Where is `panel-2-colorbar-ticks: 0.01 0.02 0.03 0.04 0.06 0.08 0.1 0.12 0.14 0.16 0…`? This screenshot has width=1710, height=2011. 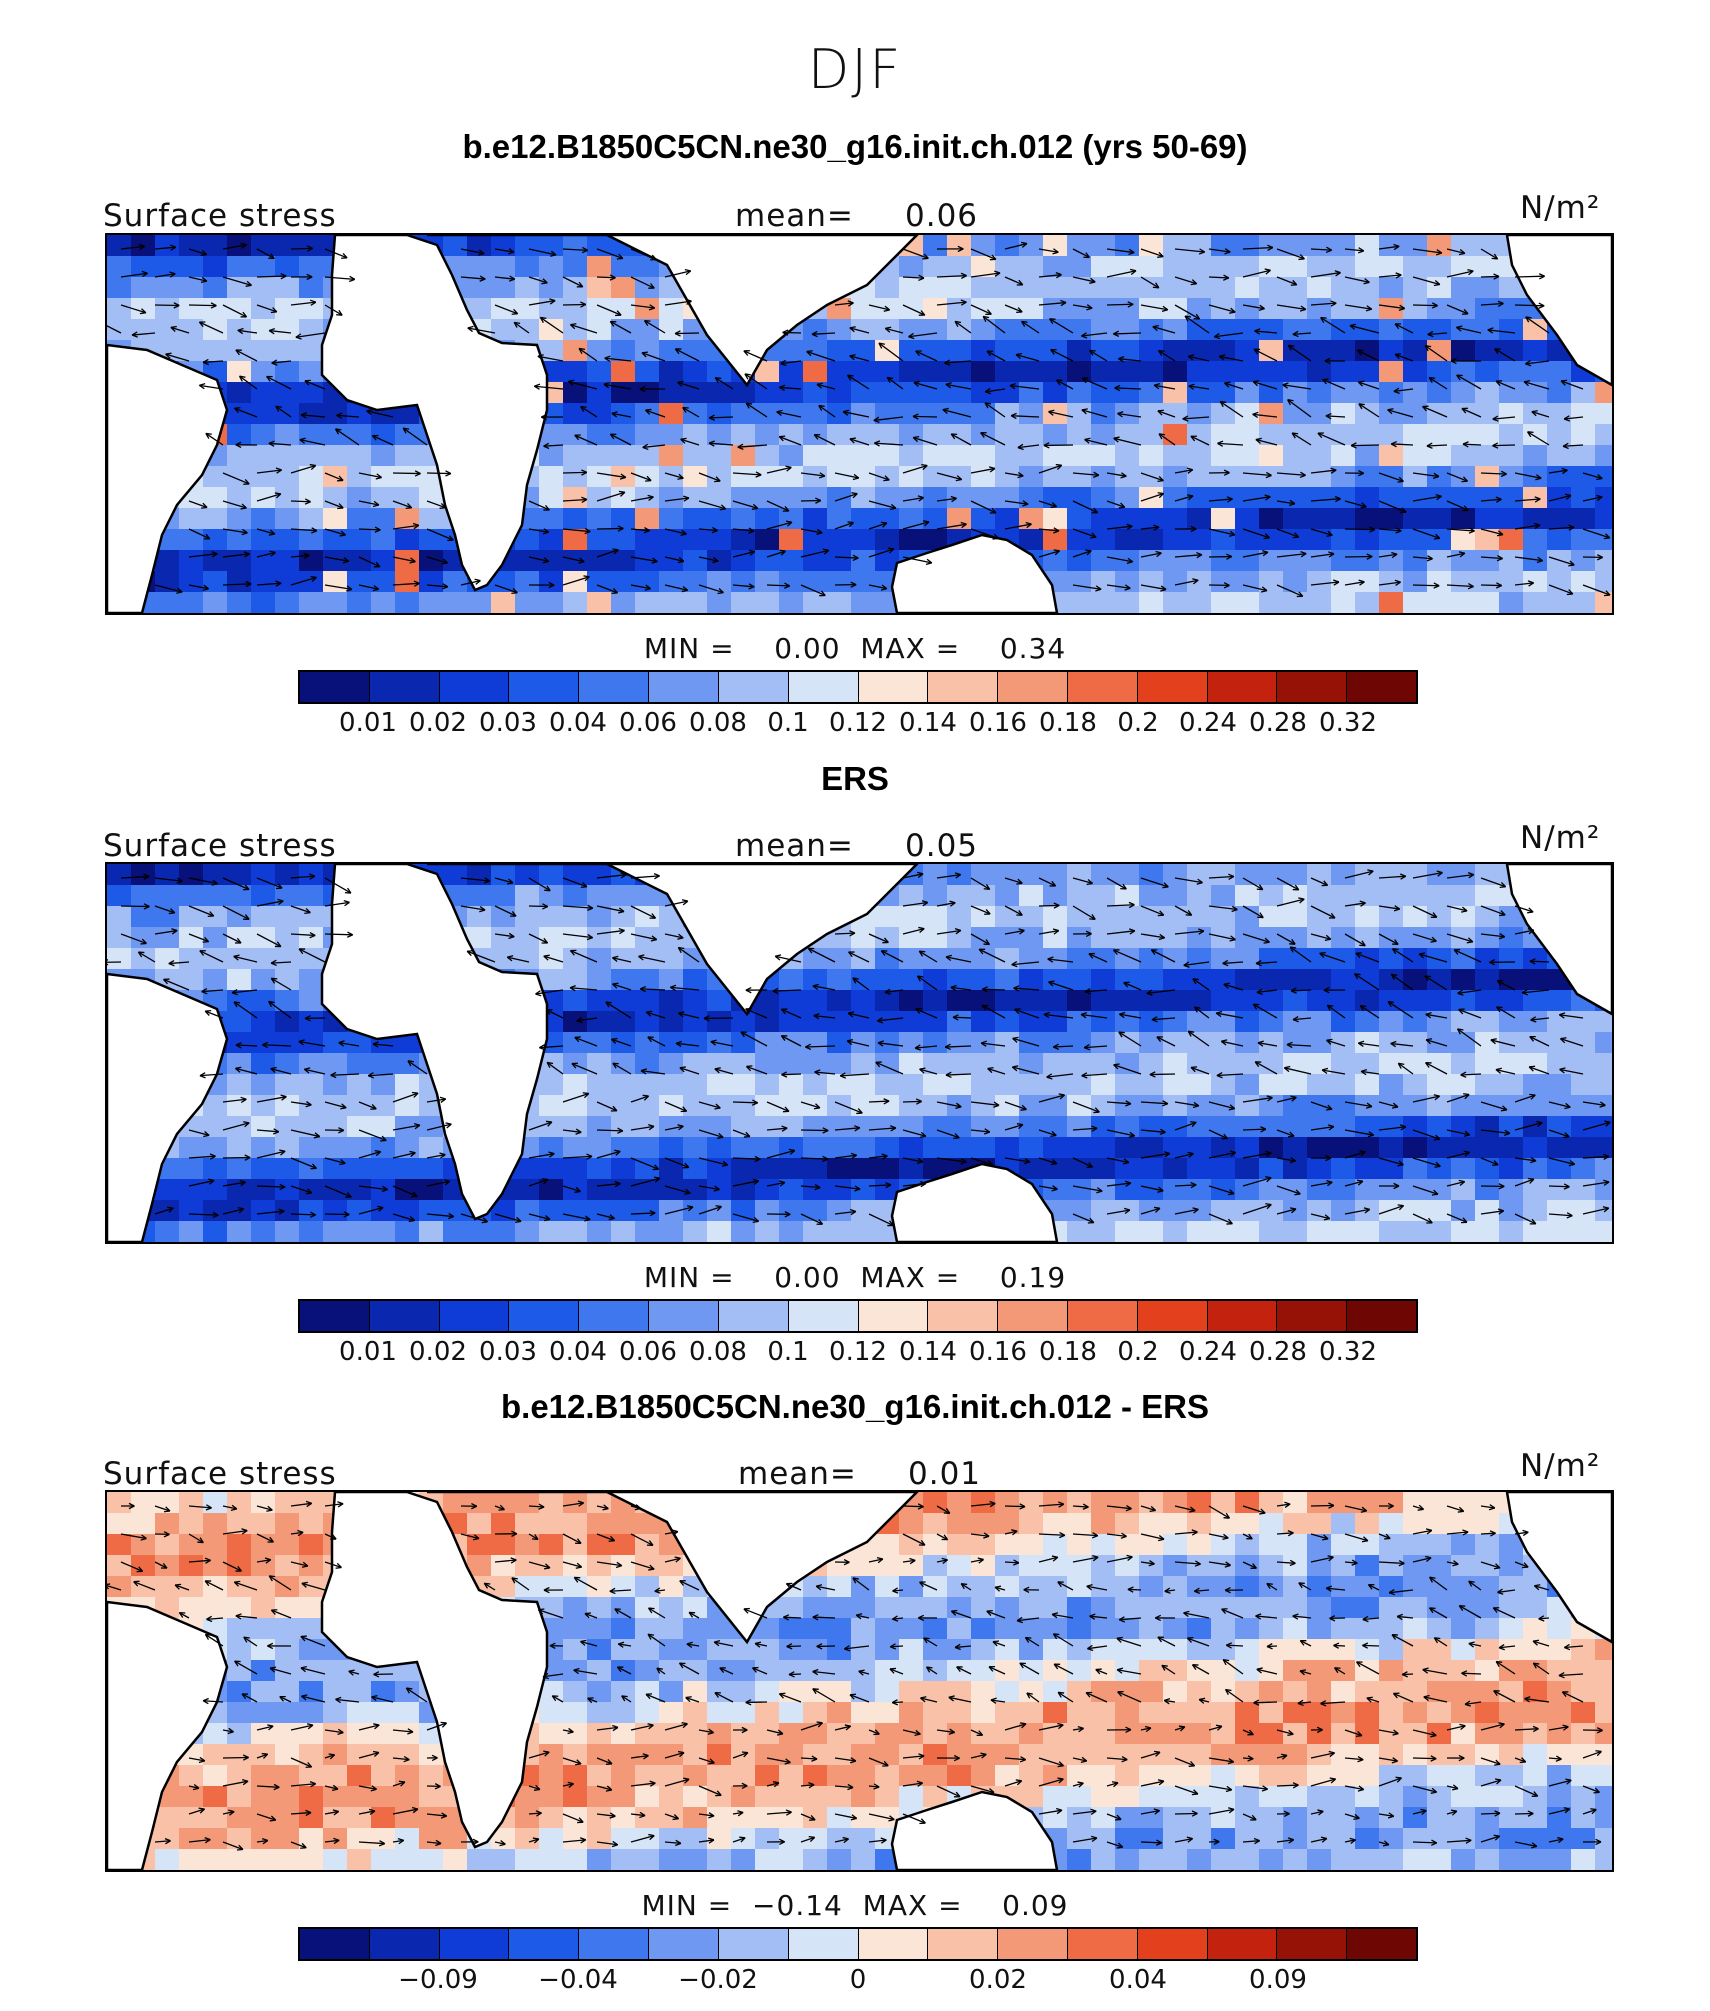 panel-2-colorbar-ticks: 0.01 0.02 0.03 0.04 0.06 0.08 0.1 0.12 0.14 0.16 0… is located at coordinates (858, 1354).